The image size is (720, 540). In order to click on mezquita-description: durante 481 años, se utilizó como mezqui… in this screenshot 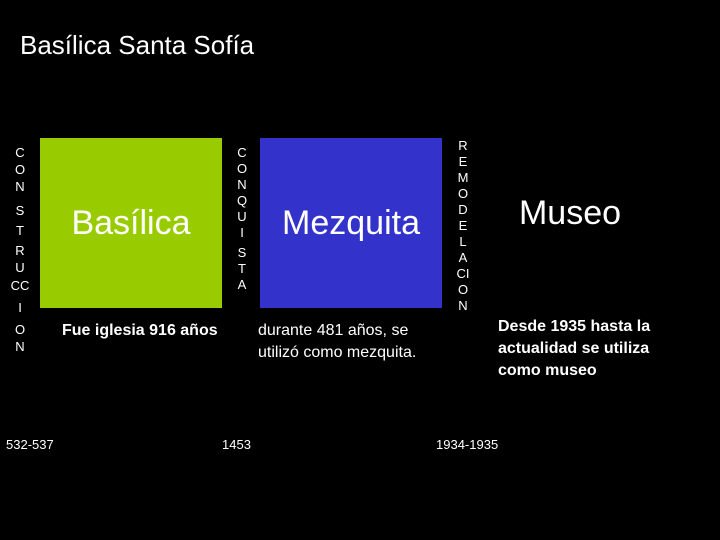, I will do `click(337, 341)`.